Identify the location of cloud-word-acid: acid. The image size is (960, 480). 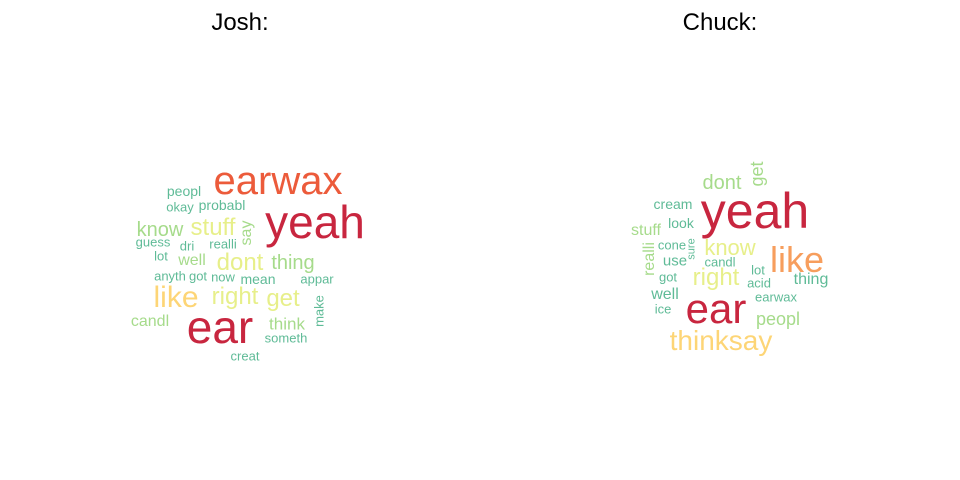
(759, 283).